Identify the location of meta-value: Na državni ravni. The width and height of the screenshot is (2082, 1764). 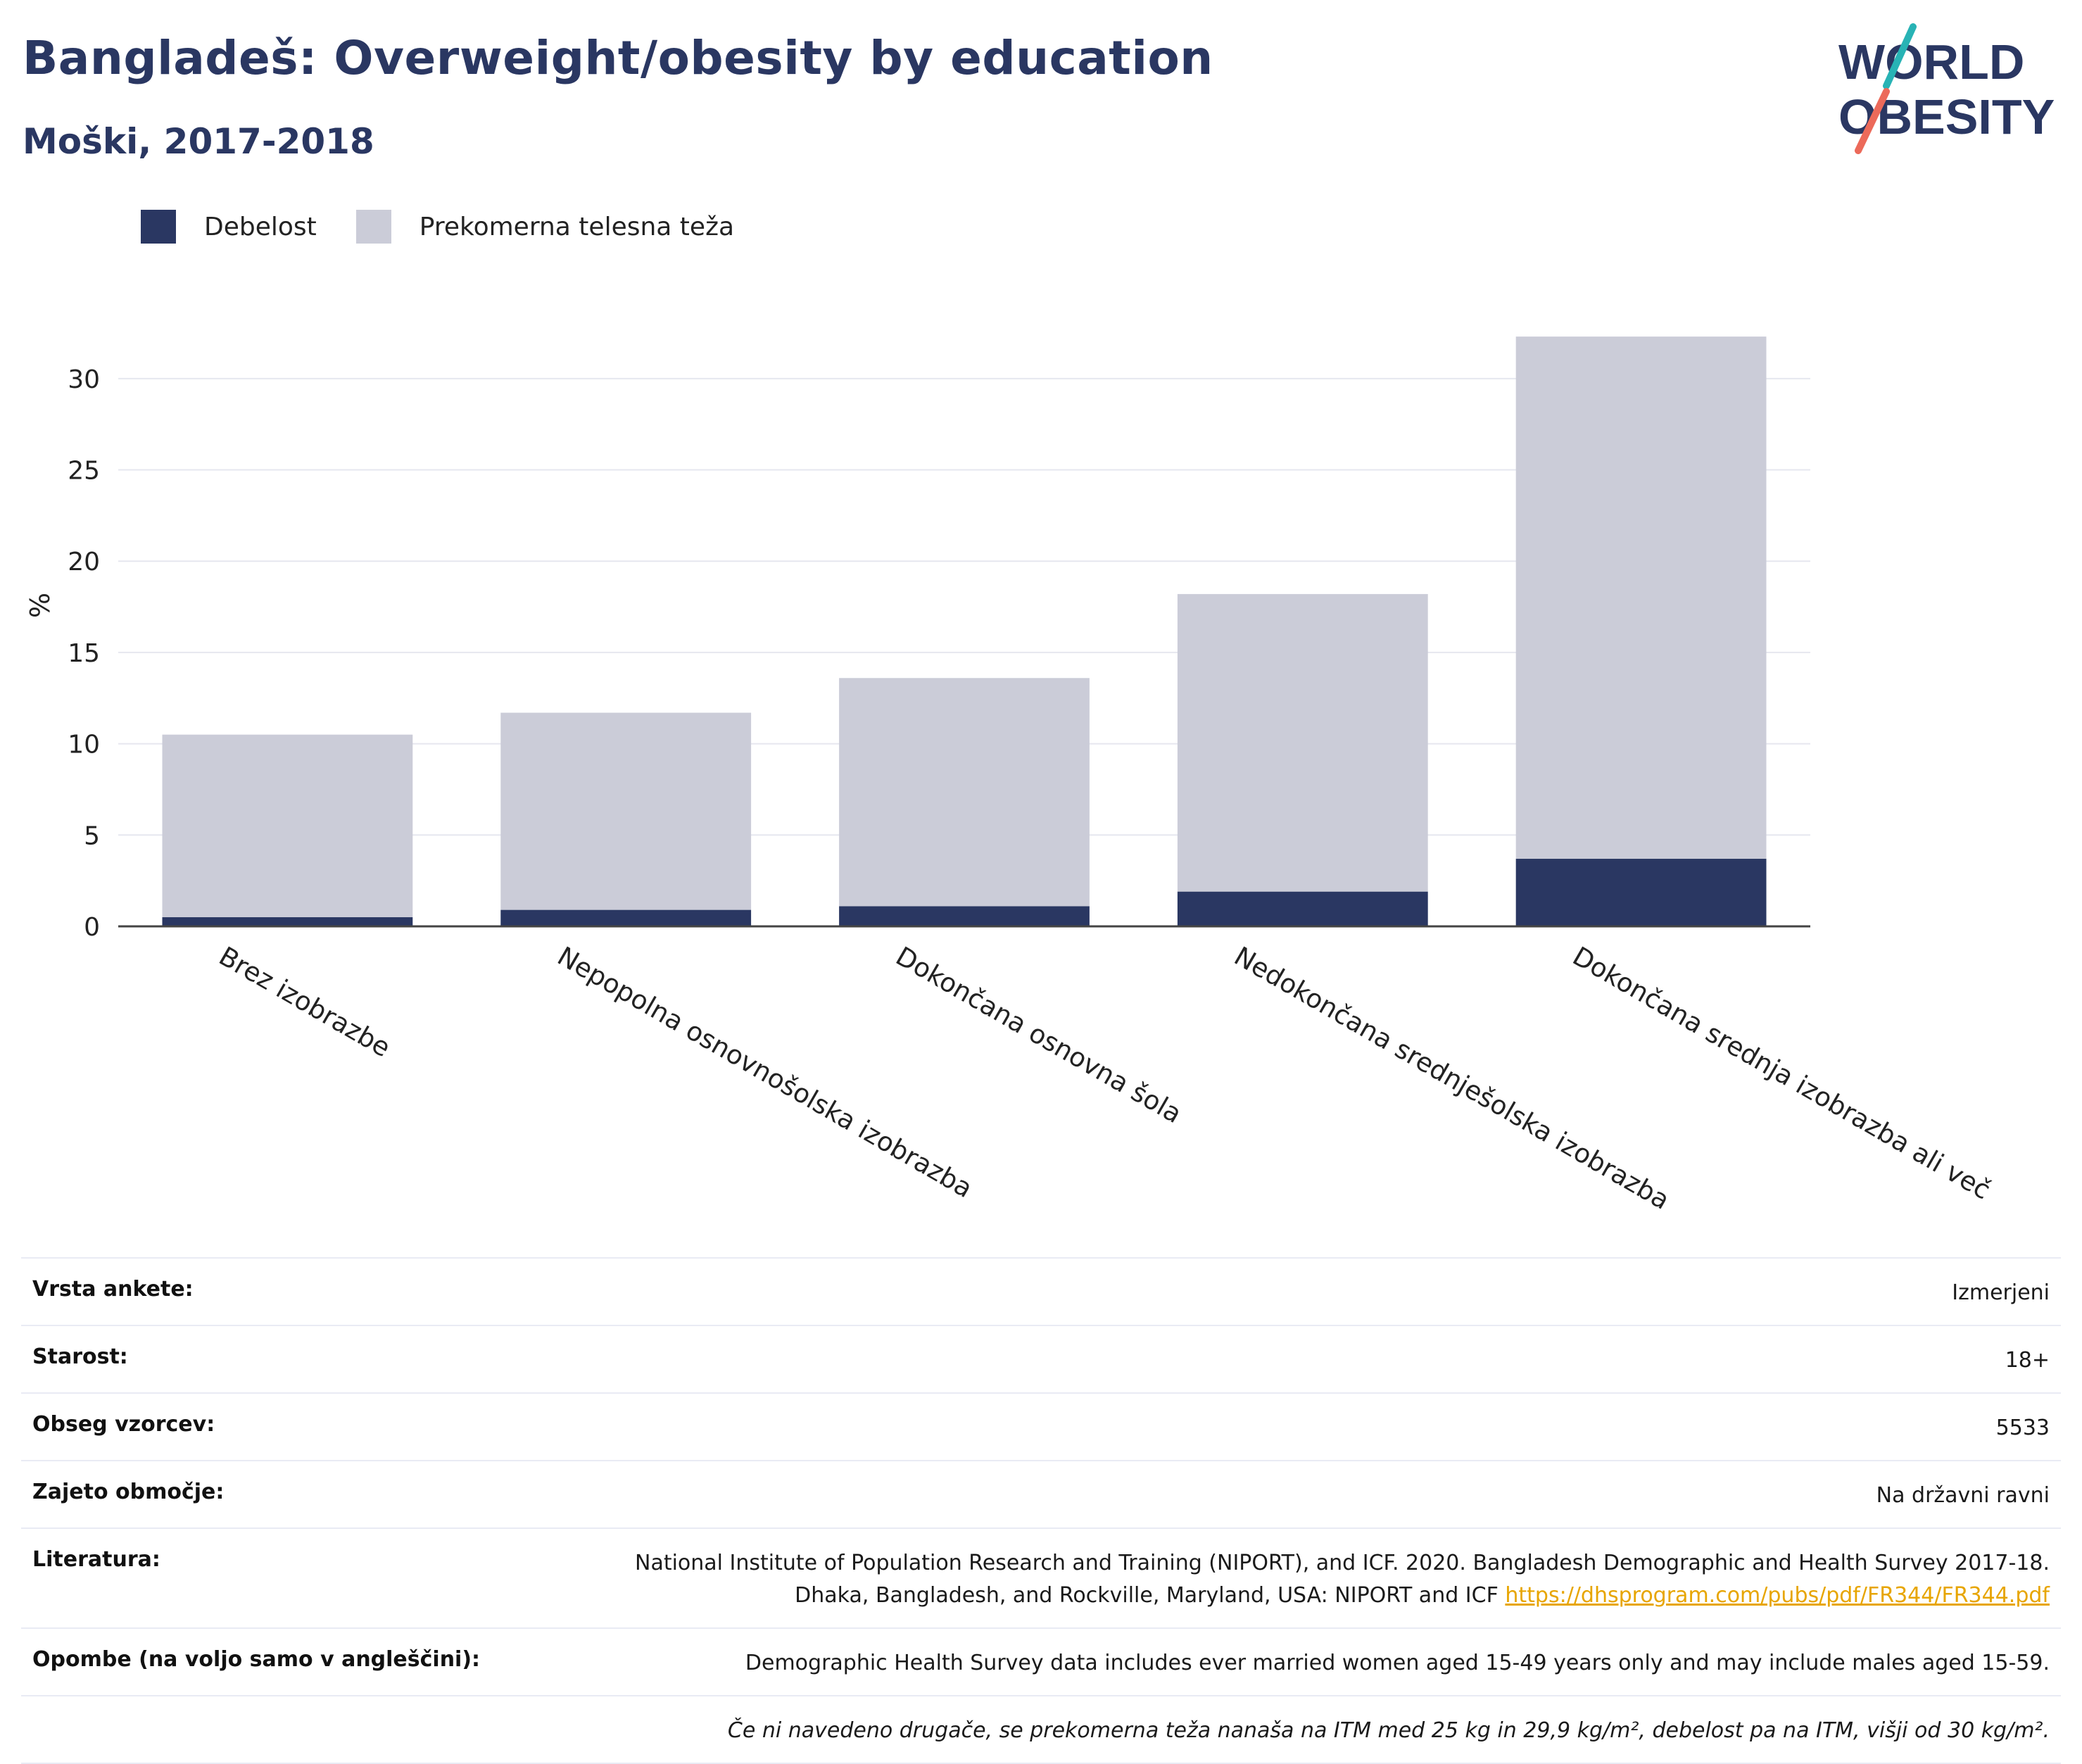
(1963, 1495).